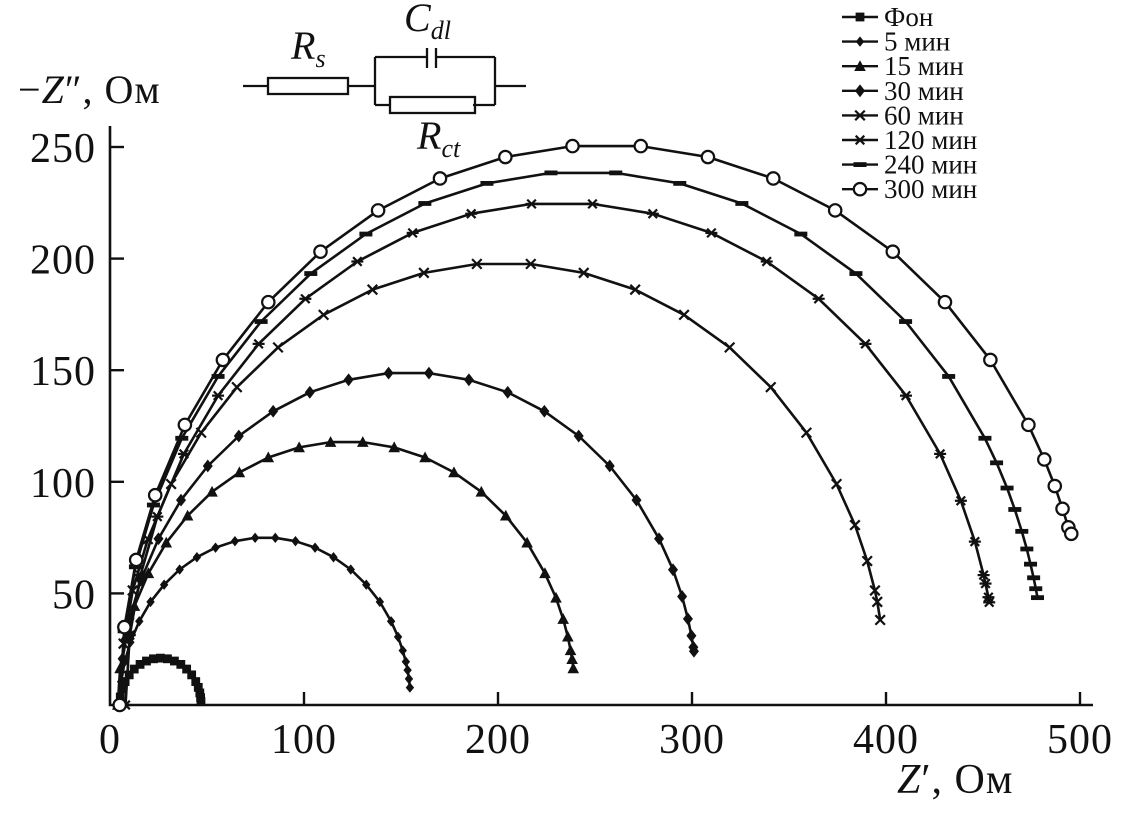  What do you see at coordinates (930, 140) in the screenshot?
I see `legend-label-120-min: 120 мин` at bounding box center [930, 140].